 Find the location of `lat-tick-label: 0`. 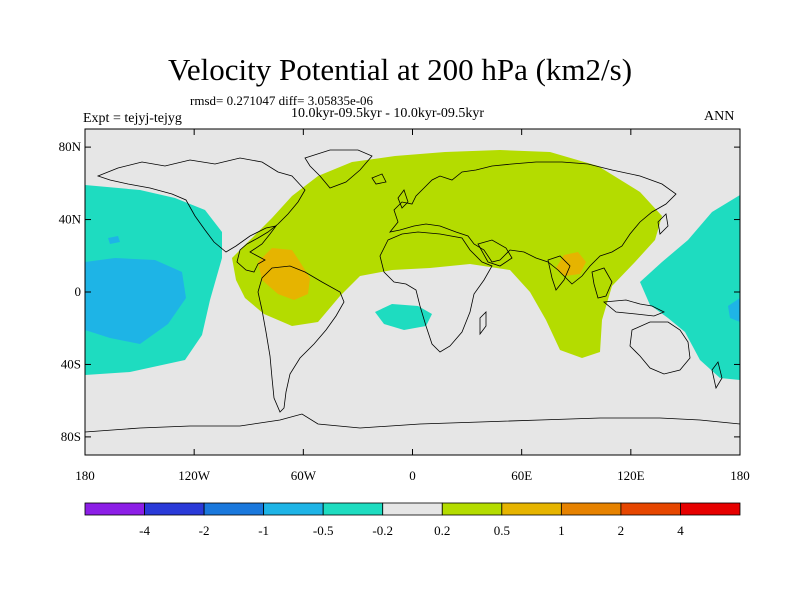

lat-tick-label: 0 is located at coordinates (78, 291).